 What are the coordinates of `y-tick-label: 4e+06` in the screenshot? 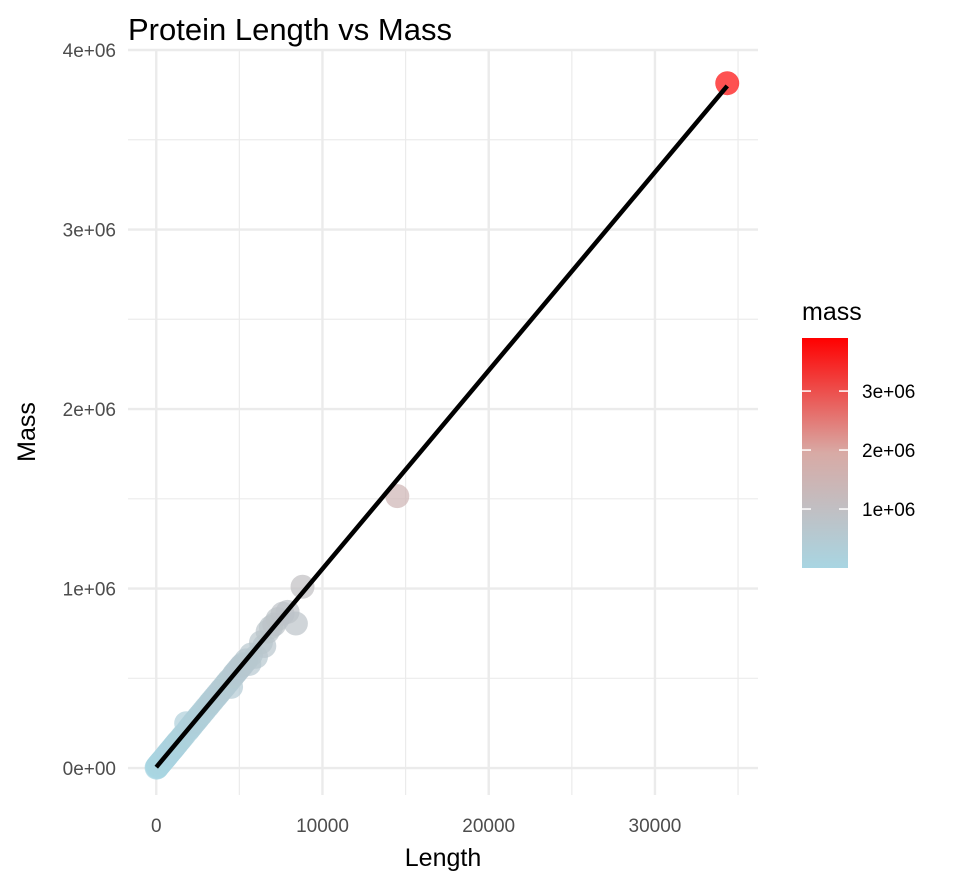 It's located at (89, 51).